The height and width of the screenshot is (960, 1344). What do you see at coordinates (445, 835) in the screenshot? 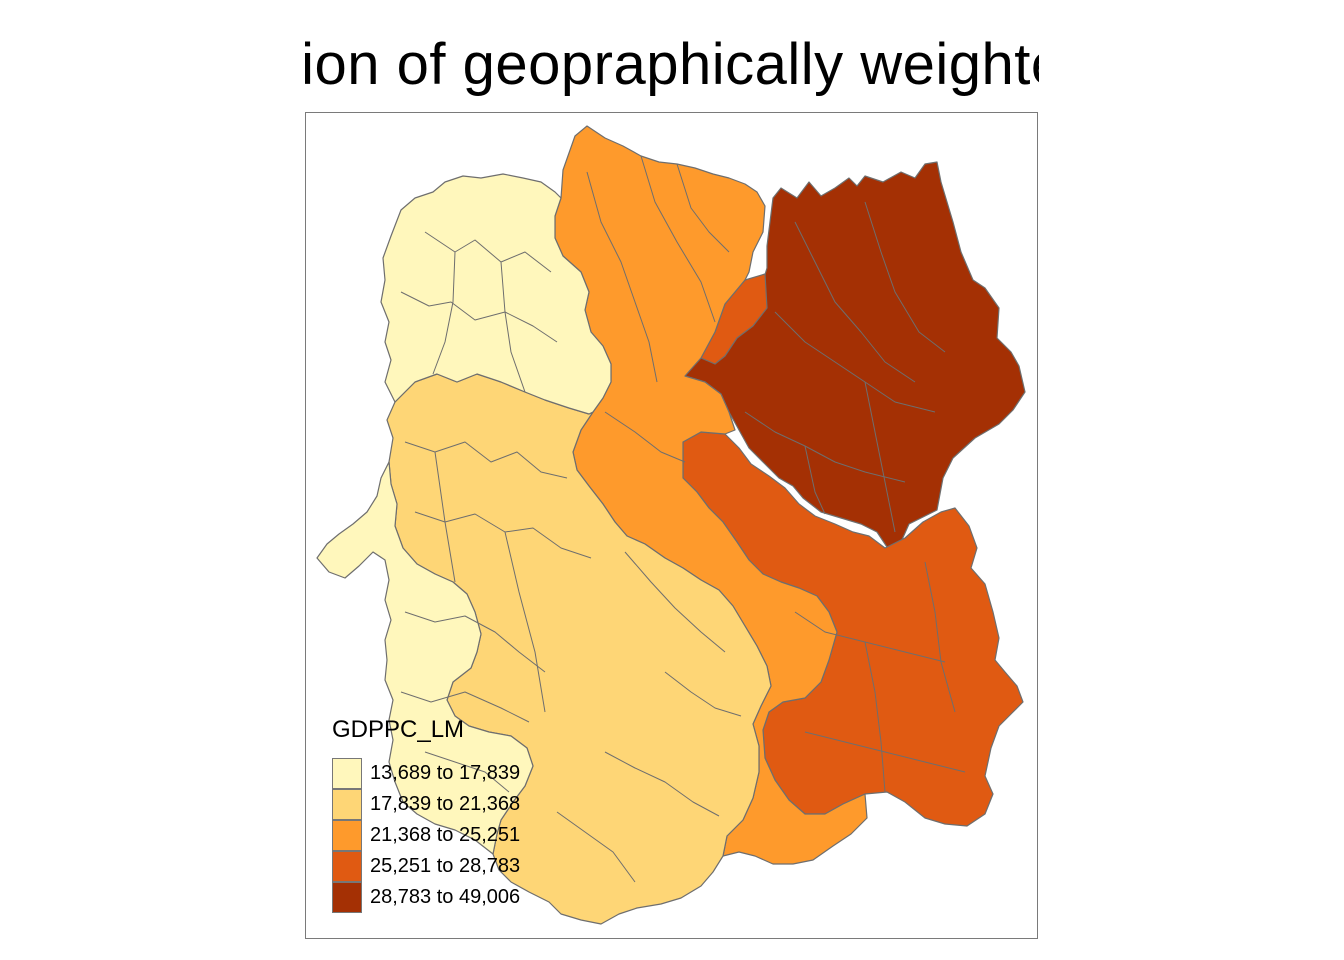
I see `legend-label: 21,368 to 25,251` at bounding box center [445, 835].